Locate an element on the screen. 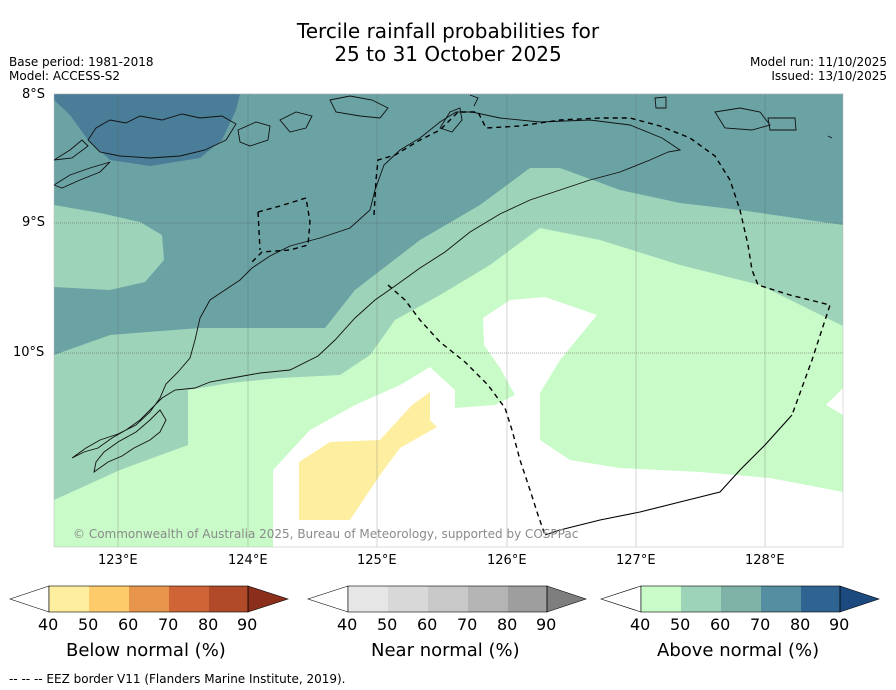 The image size is (896, 690). lon-label-123e: 123°E is located at coordinates (118, 560).